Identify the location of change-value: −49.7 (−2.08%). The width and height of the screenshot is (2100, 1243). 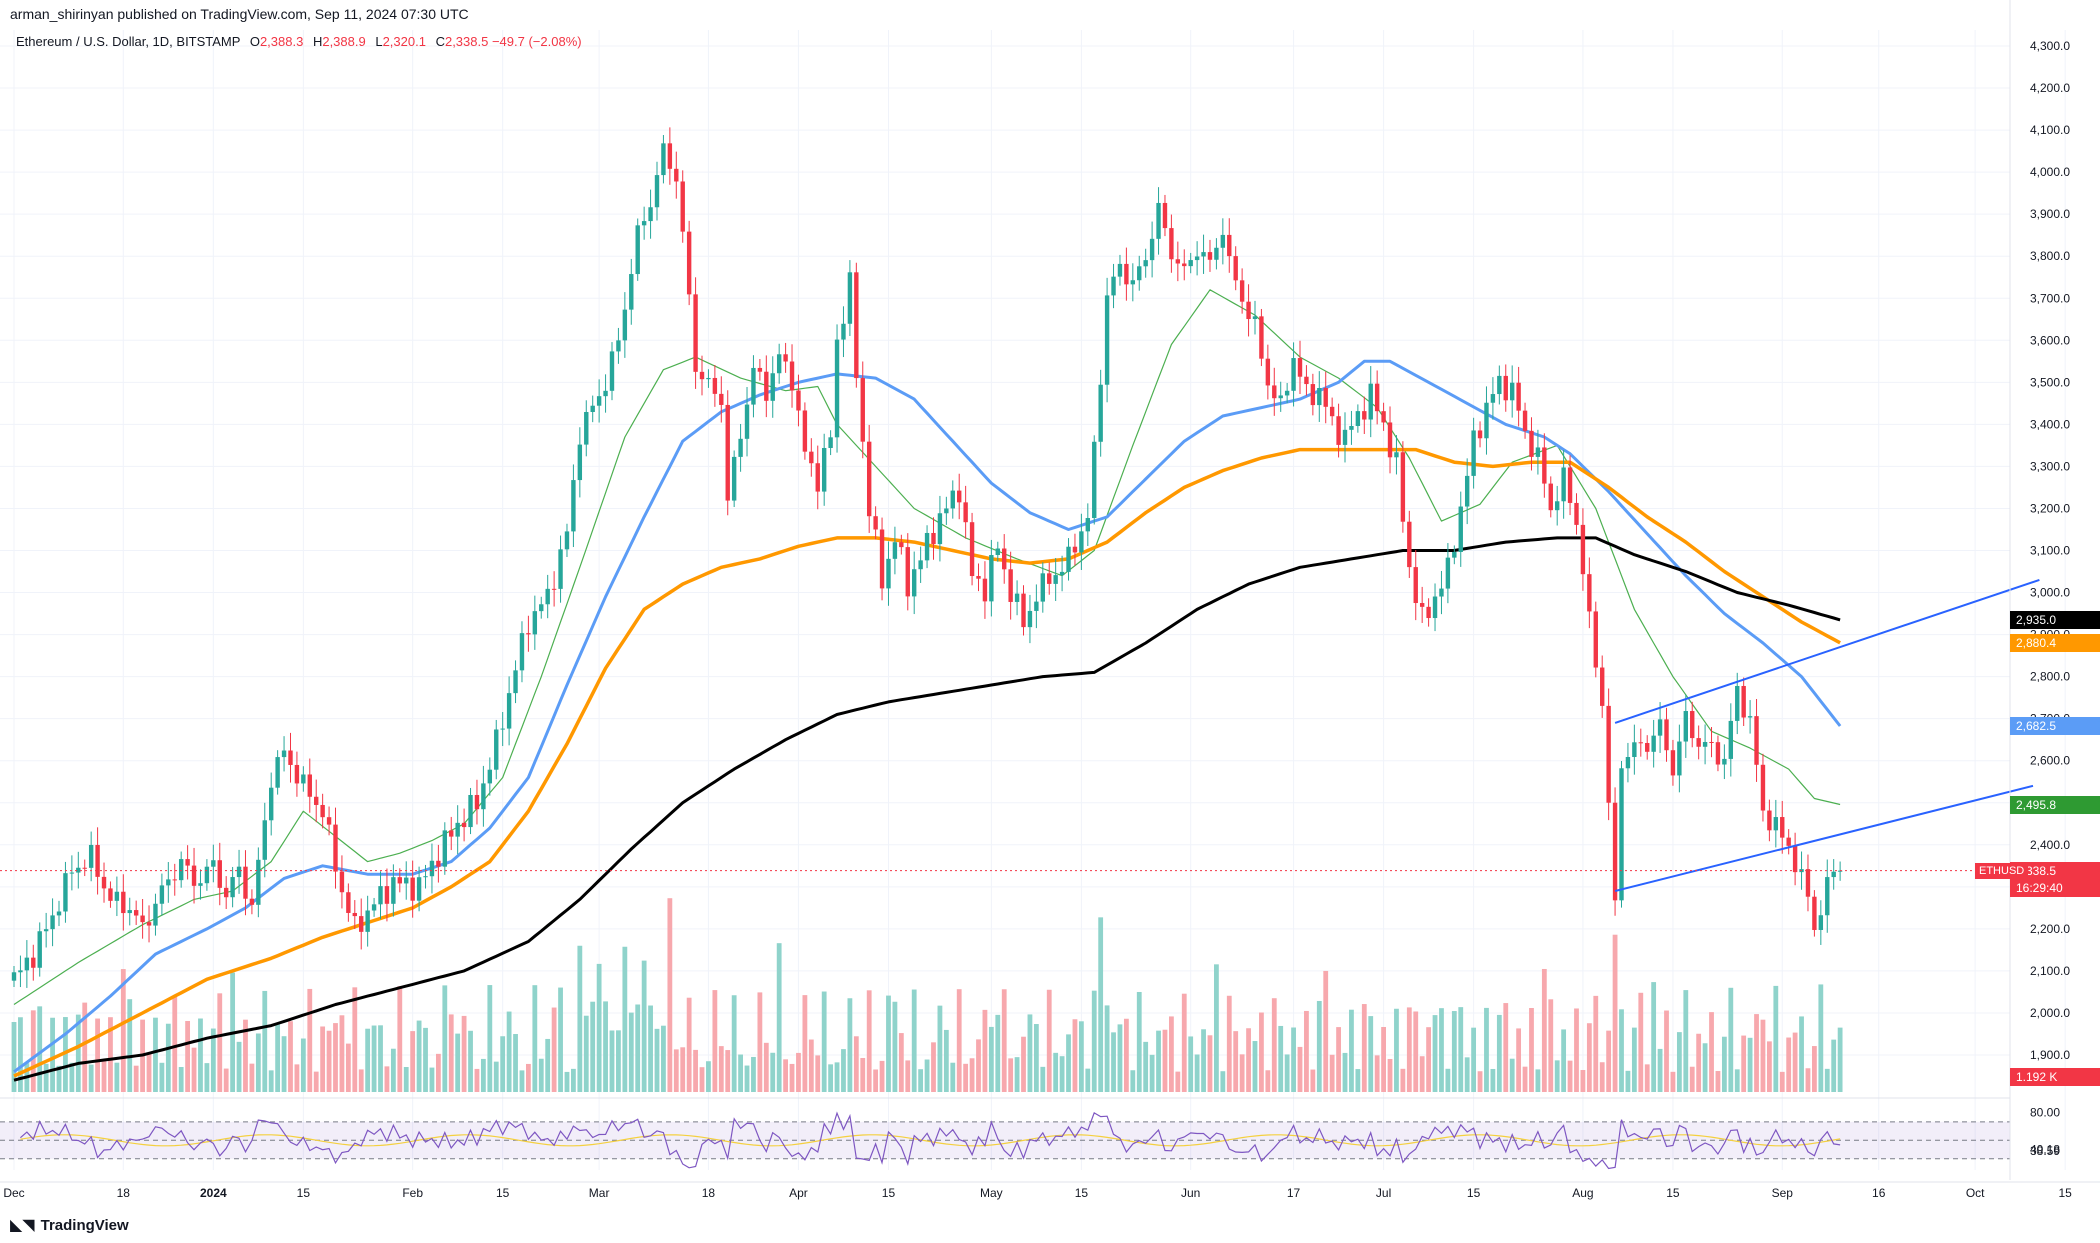
(536, 41).